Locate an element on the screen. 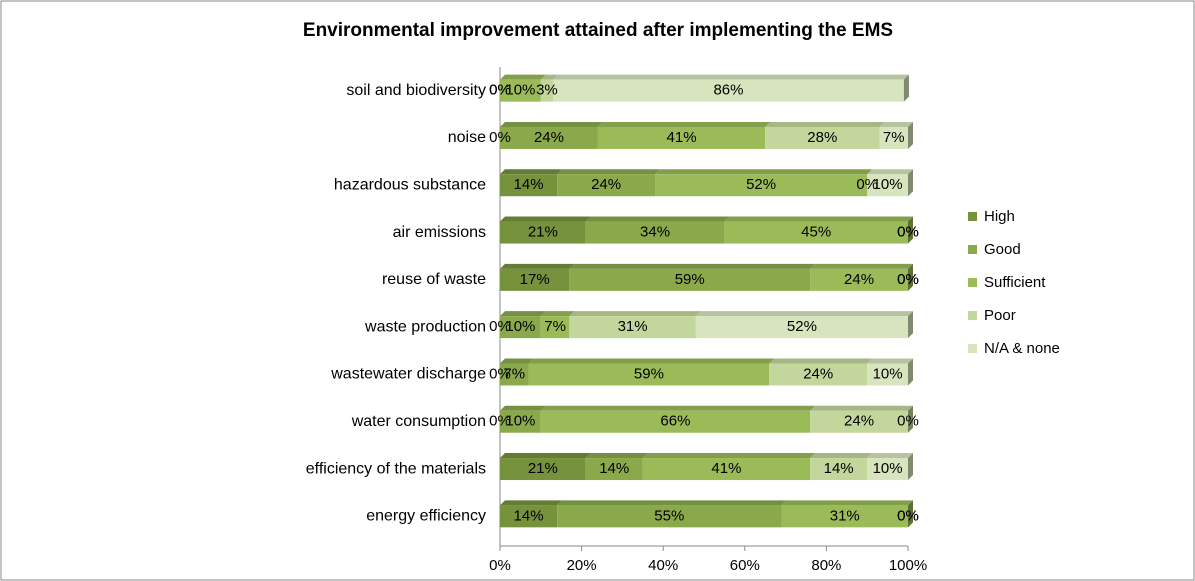 The width and height of the screenshot is (1195, 581). legend-label: Sufficient is located at coordinates (1015, 282).